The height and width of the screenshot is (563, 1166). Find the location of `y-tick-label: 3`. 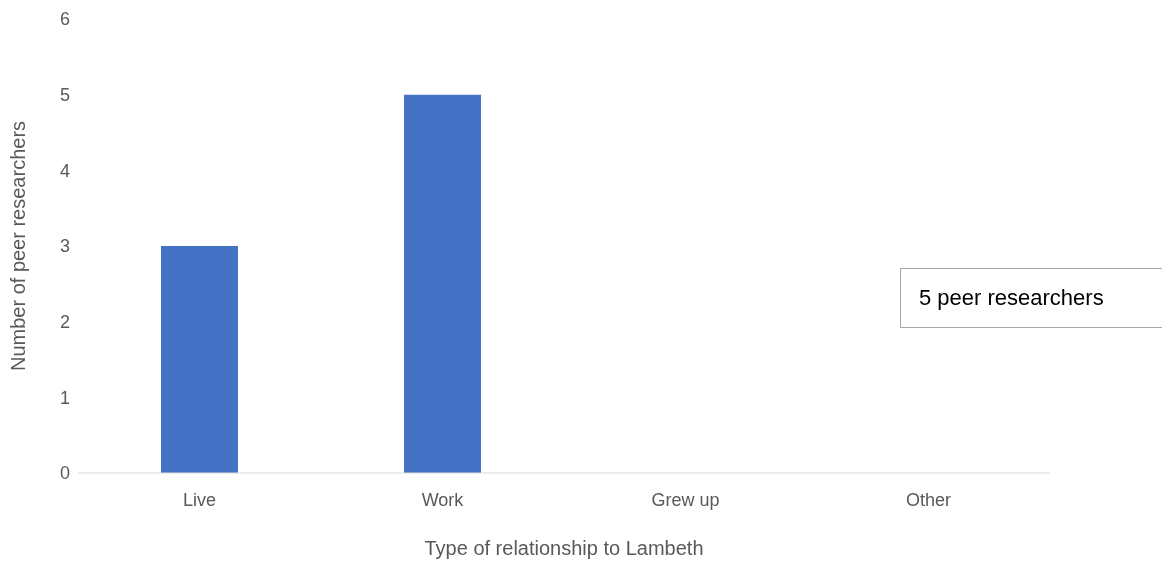

y-tick-label: 3 is located at coordinates (64, 246).